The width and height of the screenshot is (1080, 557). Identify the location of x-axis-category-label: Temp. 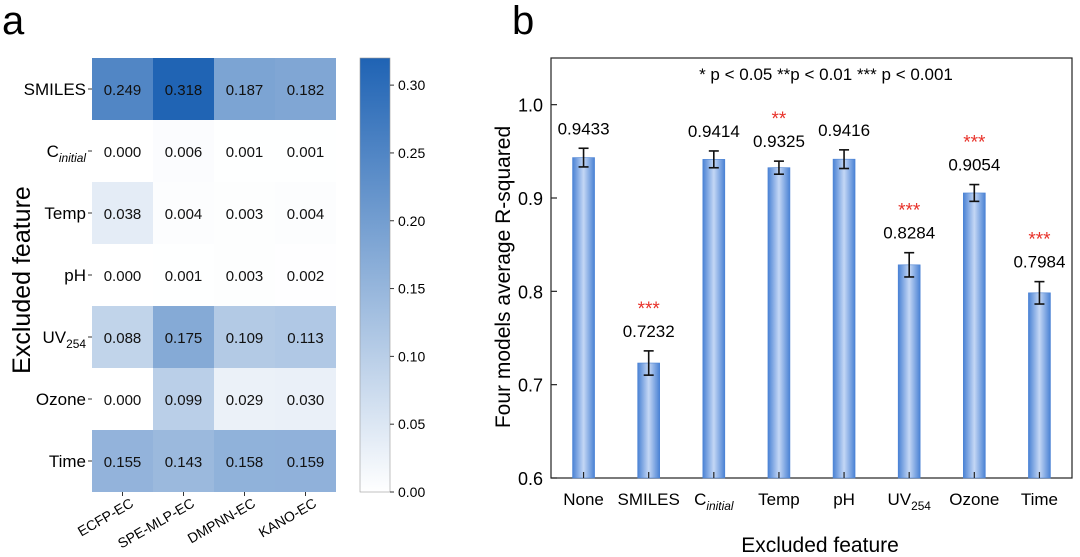
(779, 499).